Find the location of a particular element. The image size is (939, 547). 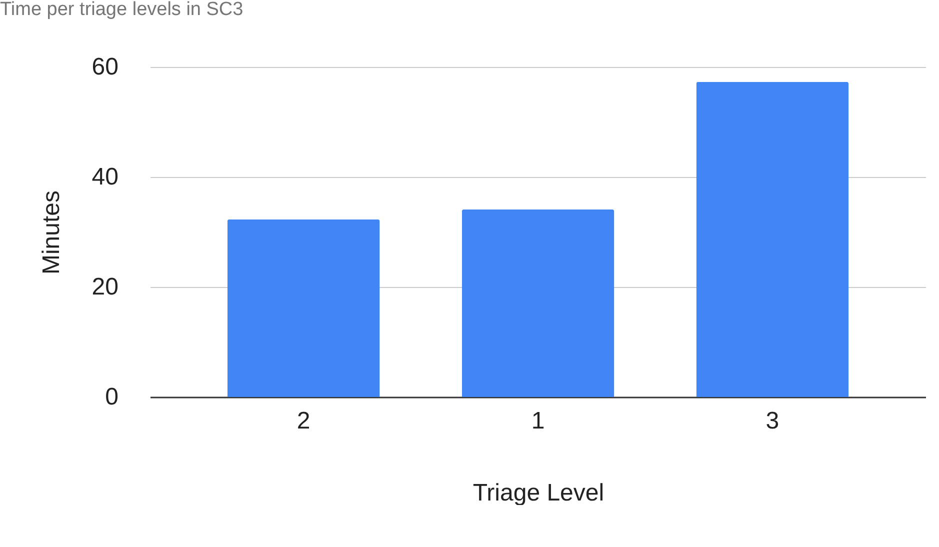

x-tick-label: 1 is located at coordinates (538, 421).